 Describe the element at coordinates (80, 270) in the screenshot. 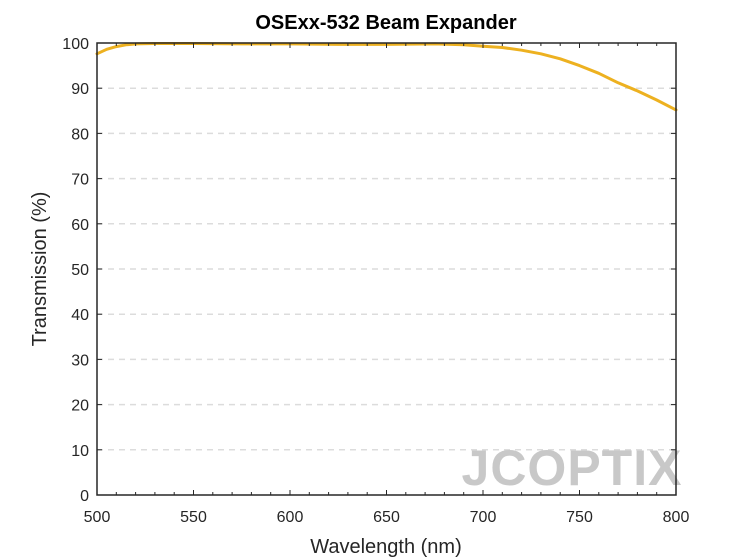

I see `y-tick-label: 50` at that location.